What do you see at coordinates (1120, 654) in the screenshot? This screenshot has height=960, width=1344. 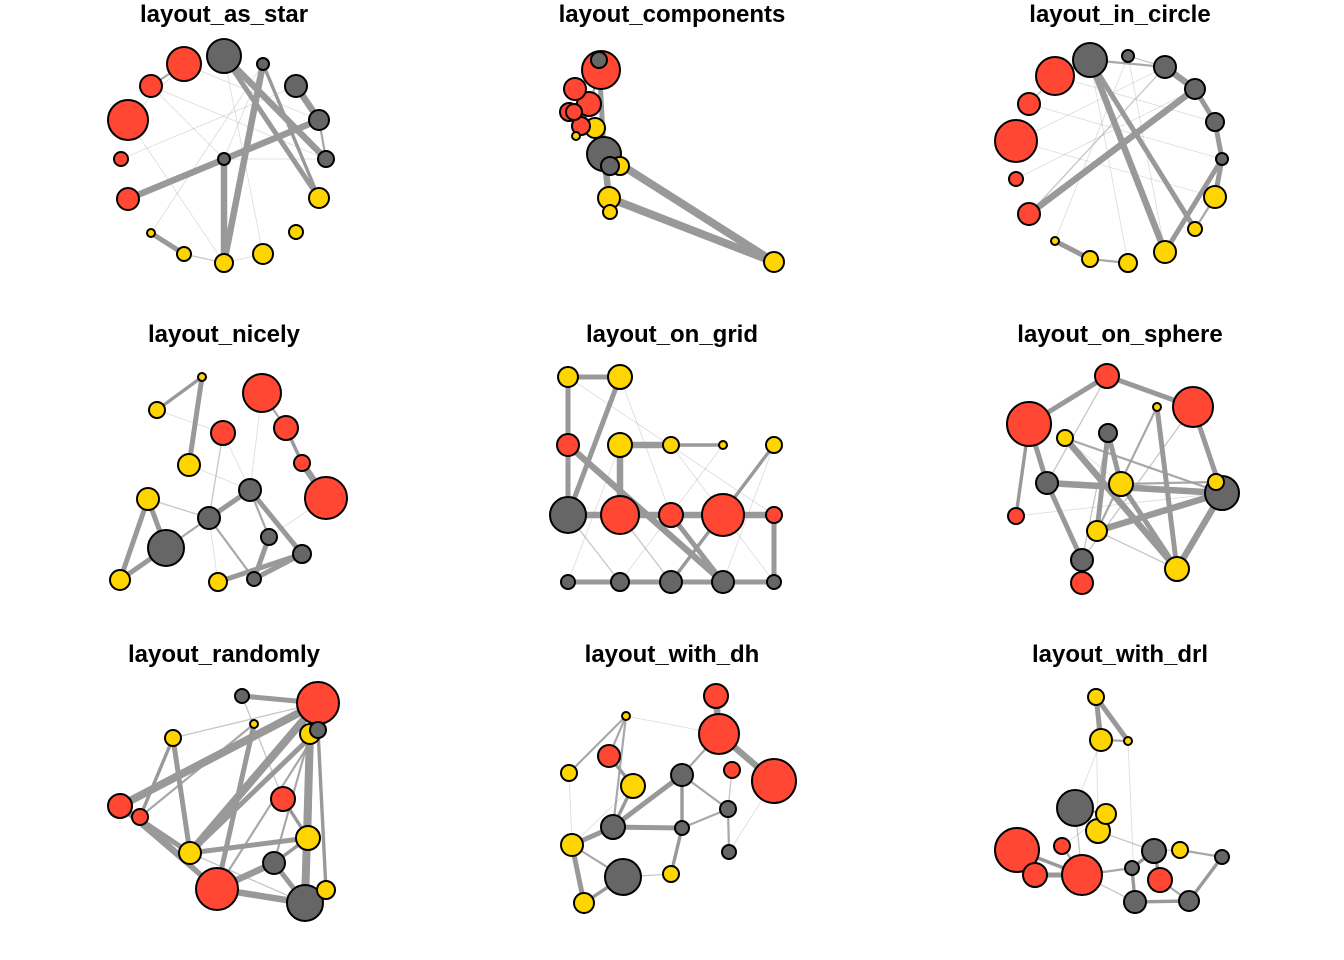 I see `panel-title: layout_with_drl` at bounding box center [1120, 654].